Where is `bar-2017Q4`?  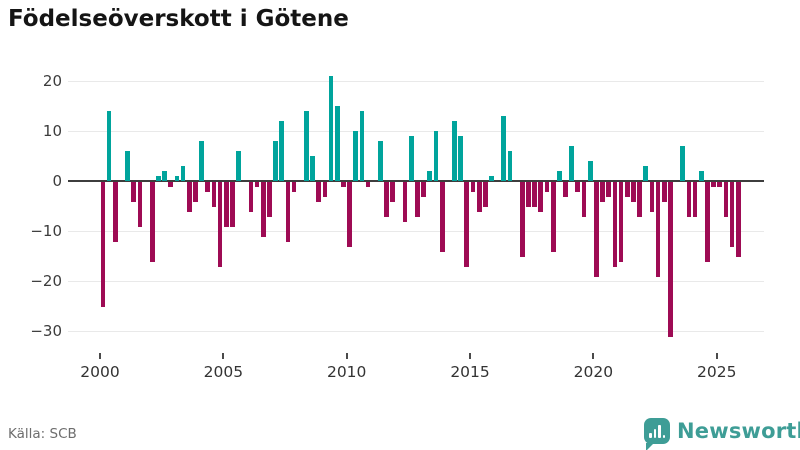 bar-2017Q4 is located at coordinates (541, 197).